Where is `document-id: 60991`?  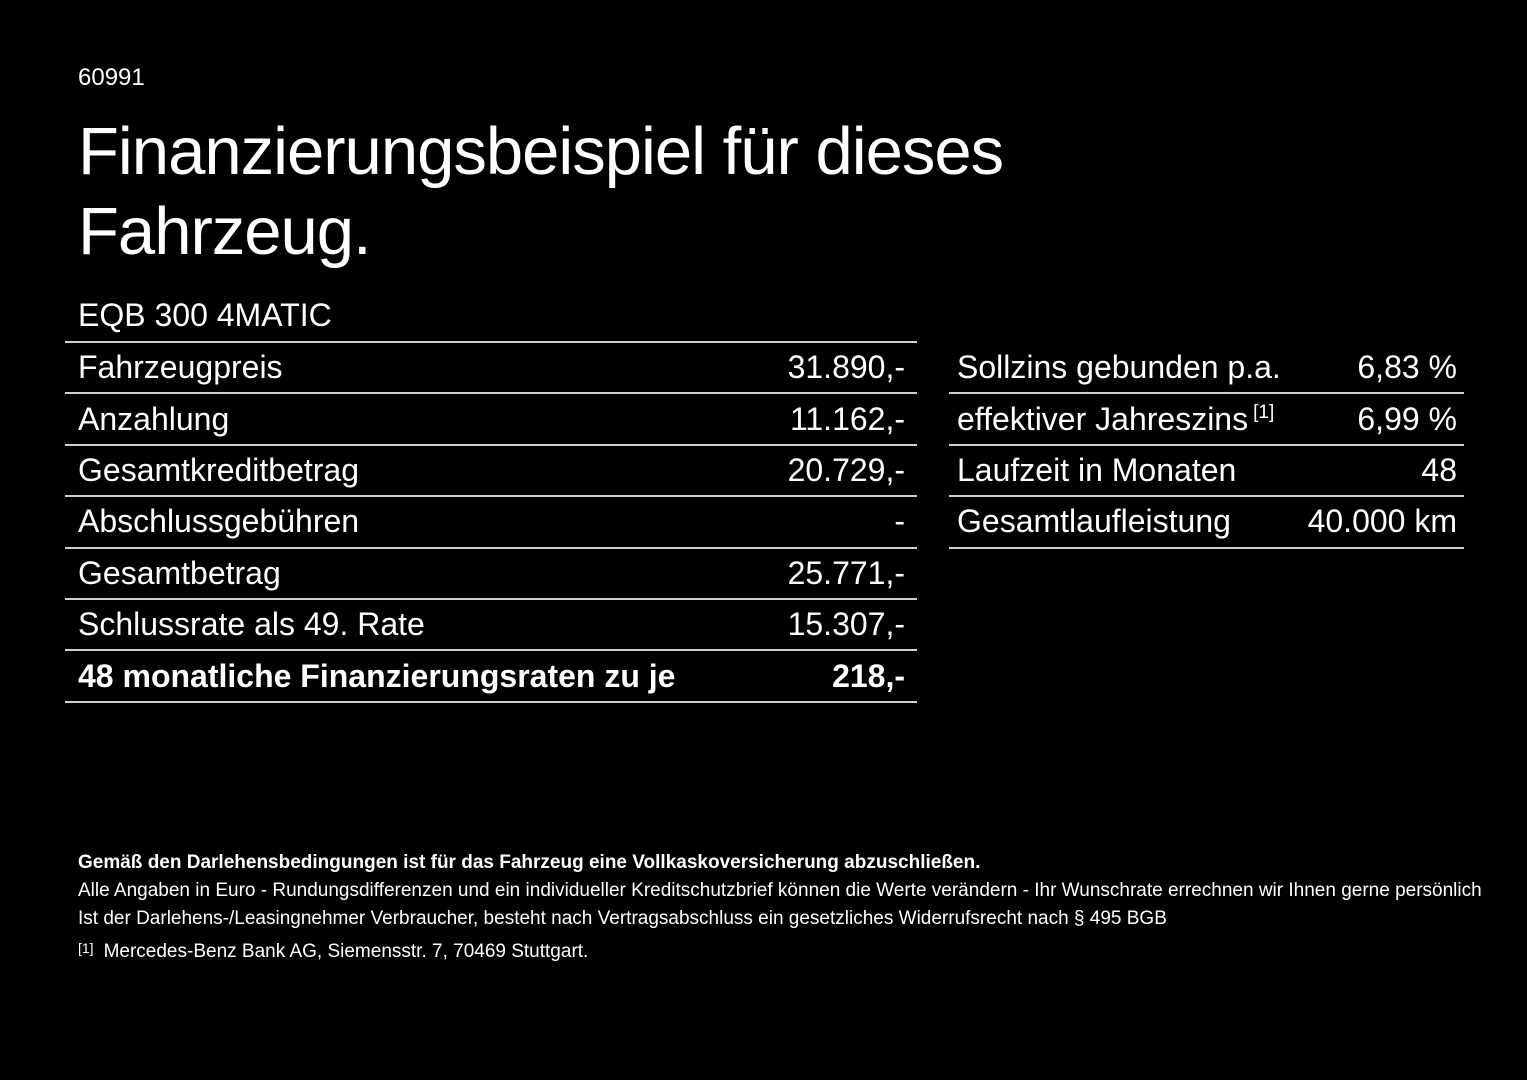 document-id: 60991 is located at coordinates (111, 77).